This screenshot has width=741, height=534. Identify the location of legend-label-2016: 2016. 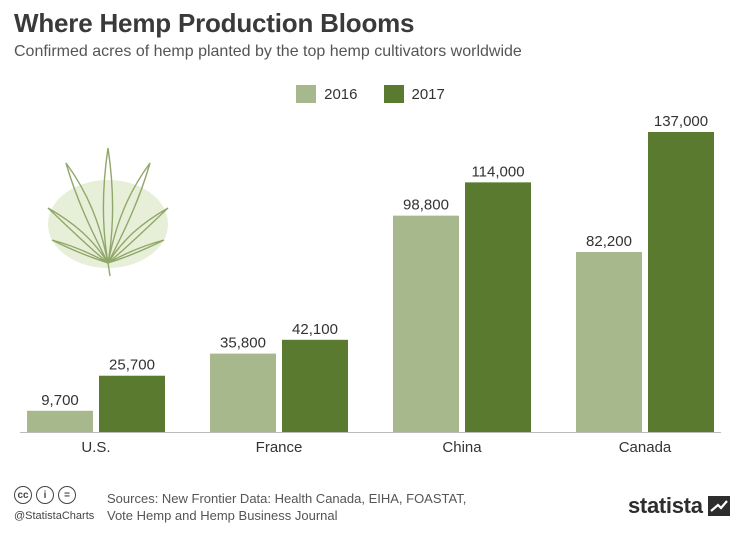
(341, 94).